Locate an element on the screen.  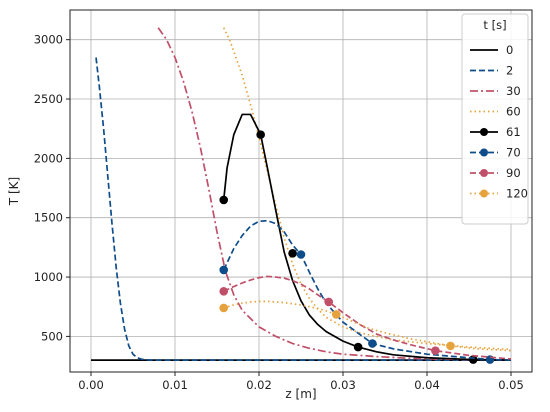
legend-item: 90 is located at coordinates (495, 173).